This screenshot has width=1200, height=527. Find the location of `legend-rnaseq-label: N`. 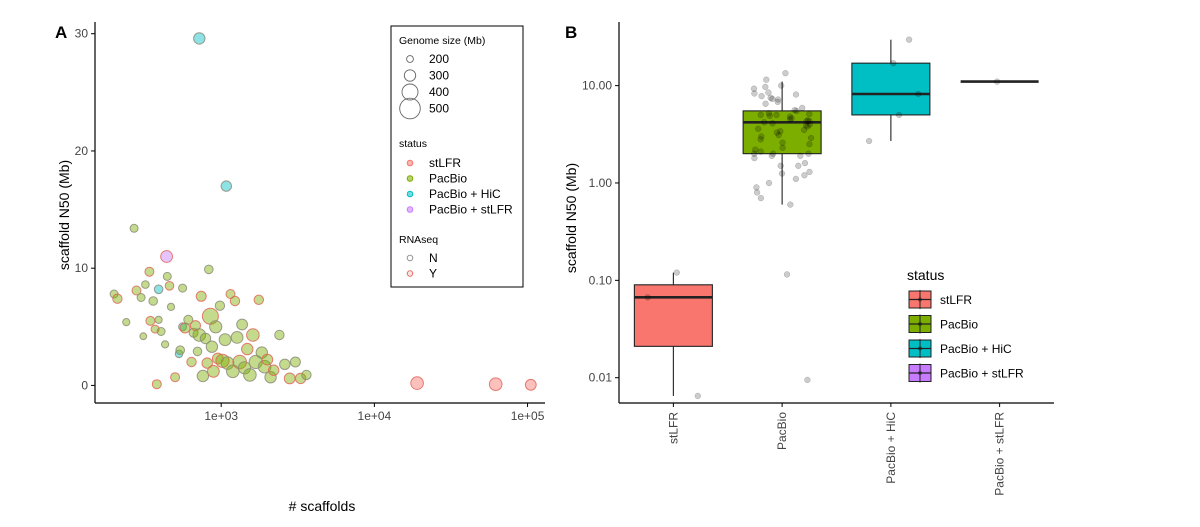

legend-rnaseq-label: N is located at coordinates (433, 258).